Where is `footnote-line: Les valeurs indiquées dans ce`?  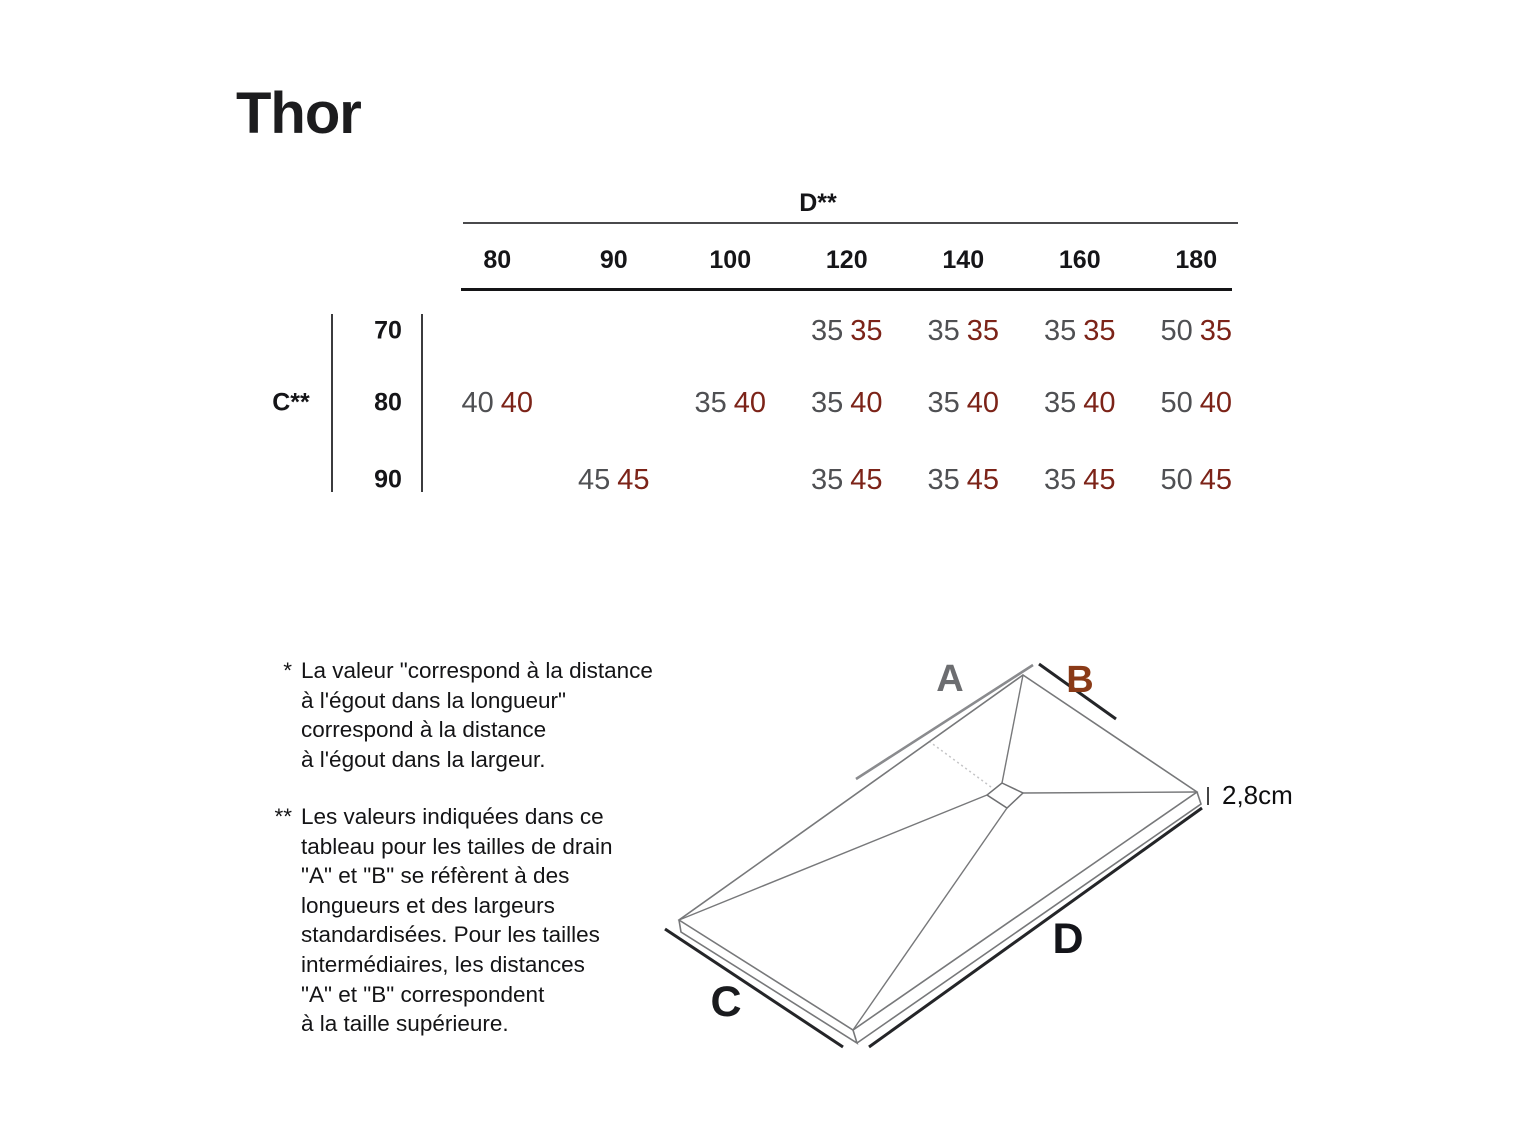 footnote-line: Les valeurs indiquées dans ce is located at coordinates (452, 816).